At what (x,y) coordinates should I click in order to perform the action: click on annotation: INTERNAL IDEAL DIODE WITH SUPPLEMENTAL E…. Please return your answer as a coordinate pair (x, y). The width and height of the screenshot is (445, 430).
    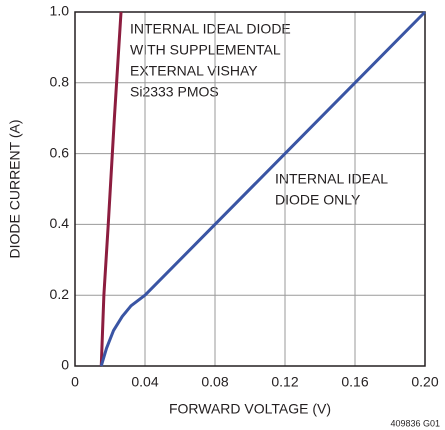
    Looking at the image, I should click on (210, 60).